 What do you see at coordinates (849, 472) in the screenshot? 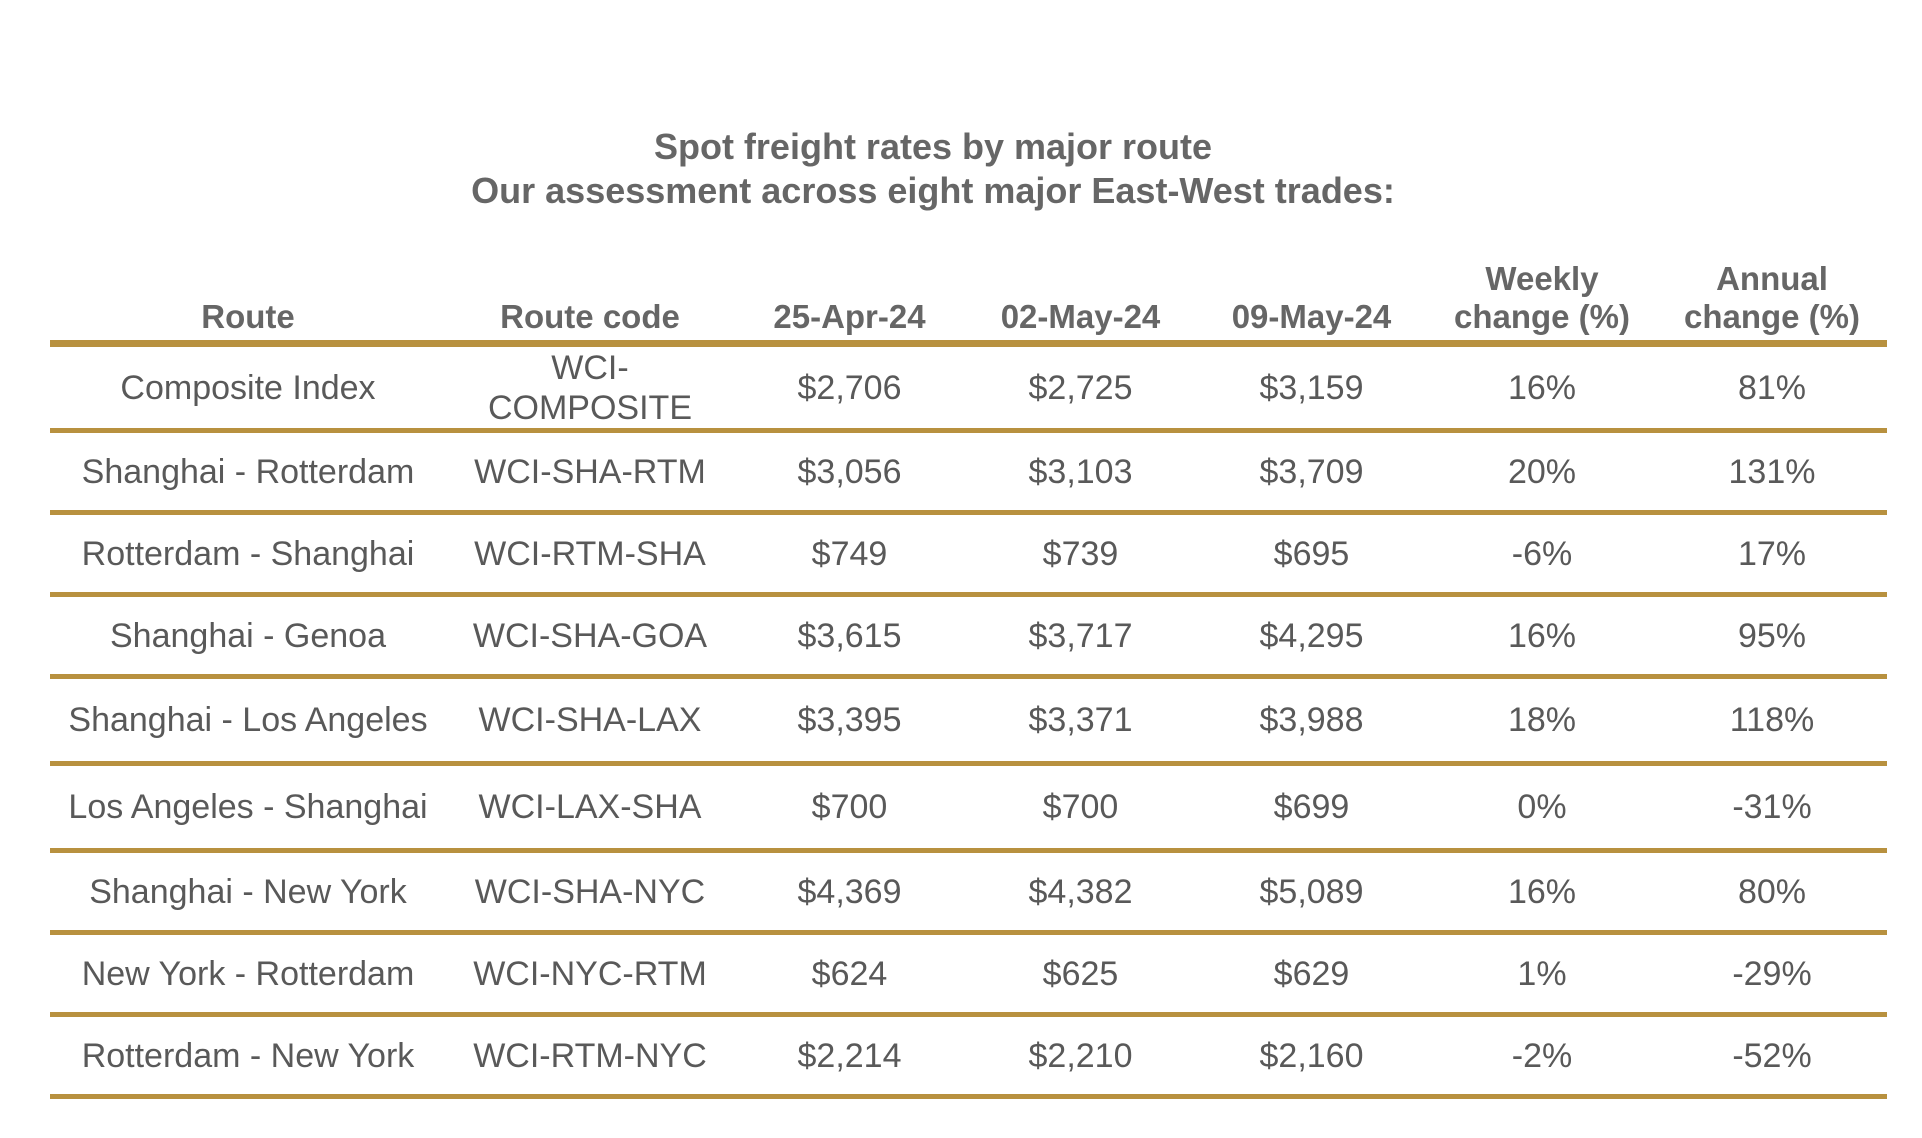
I see `rate-cell: $3,056` at bounding box center [849, 472].